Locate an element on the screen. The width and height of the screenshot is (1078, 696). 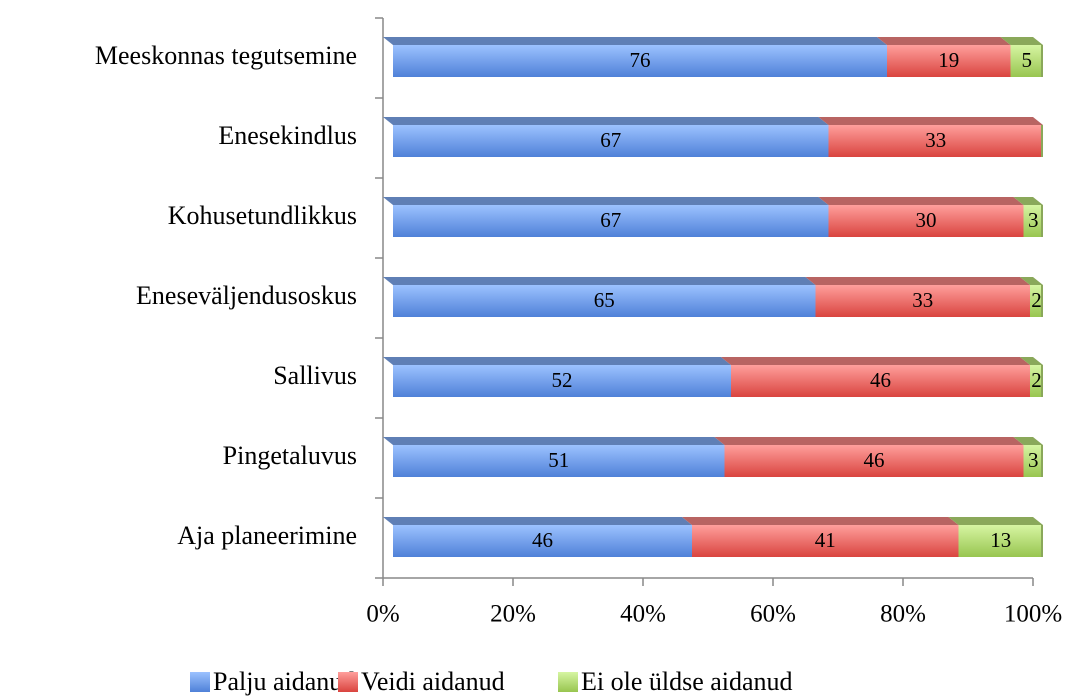
x-tick-label: 40% is located at coordinates (643, 614).